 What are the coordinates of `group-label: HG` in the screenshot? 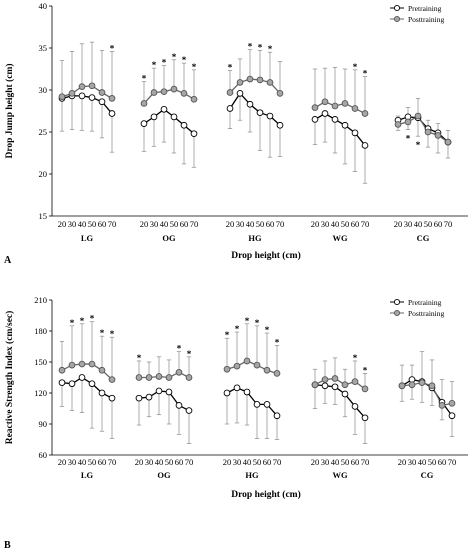 It's located at (252, 475).